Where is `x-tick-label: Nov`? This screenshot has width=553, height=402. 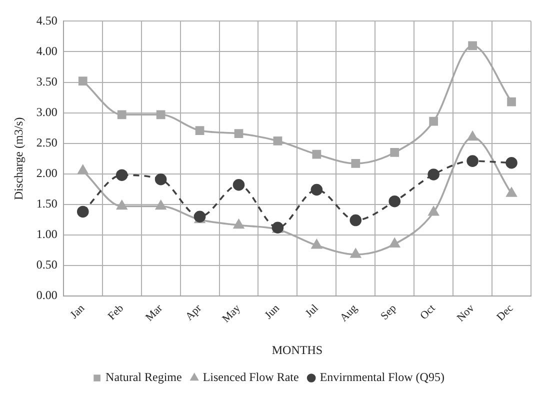 x-tick-label: Nov is located at coordinates (466, 313).